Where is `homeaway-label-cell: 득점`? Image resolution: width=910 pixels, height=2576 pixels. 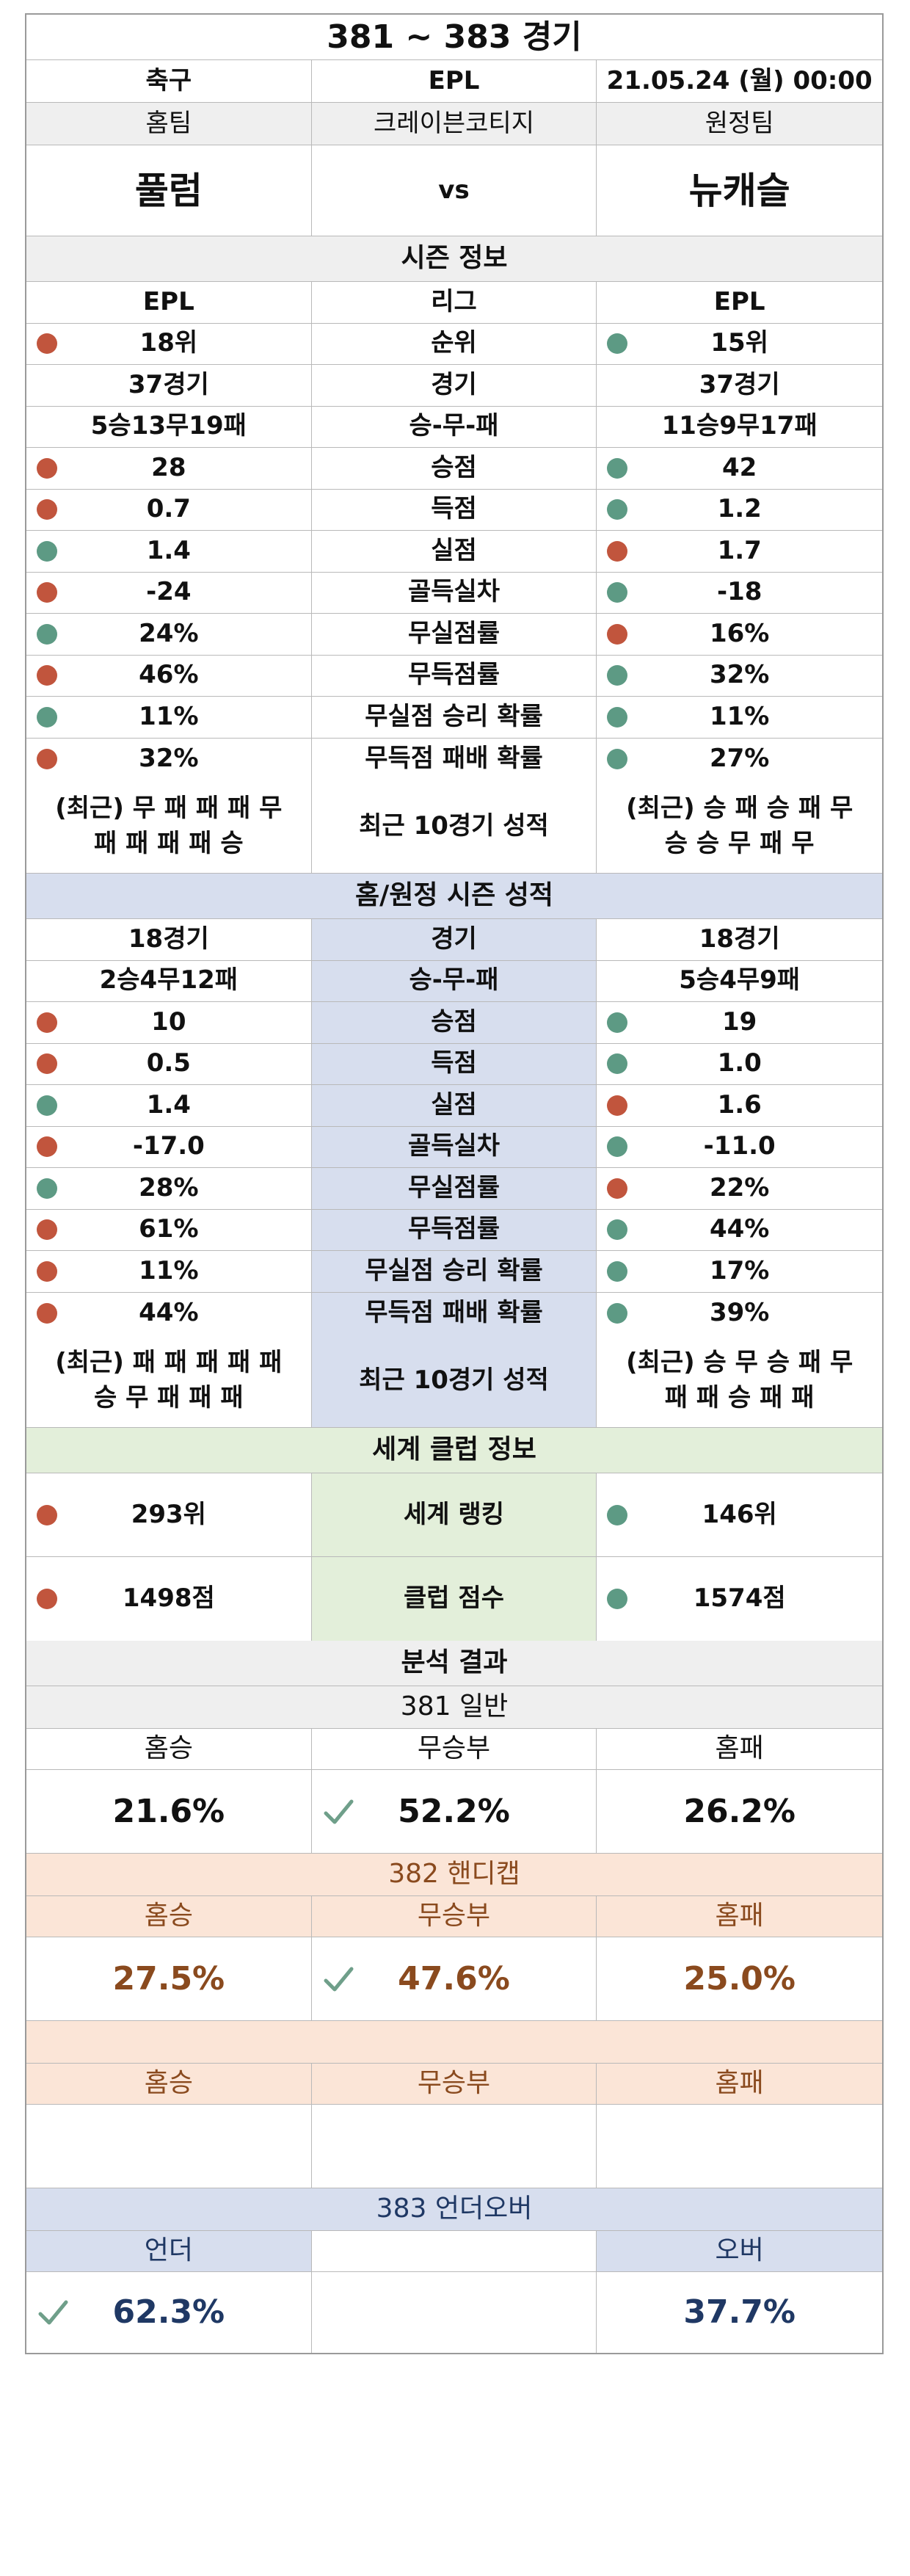
homeaway-label-cell: 득점 is located at coordinates (454, 1064).